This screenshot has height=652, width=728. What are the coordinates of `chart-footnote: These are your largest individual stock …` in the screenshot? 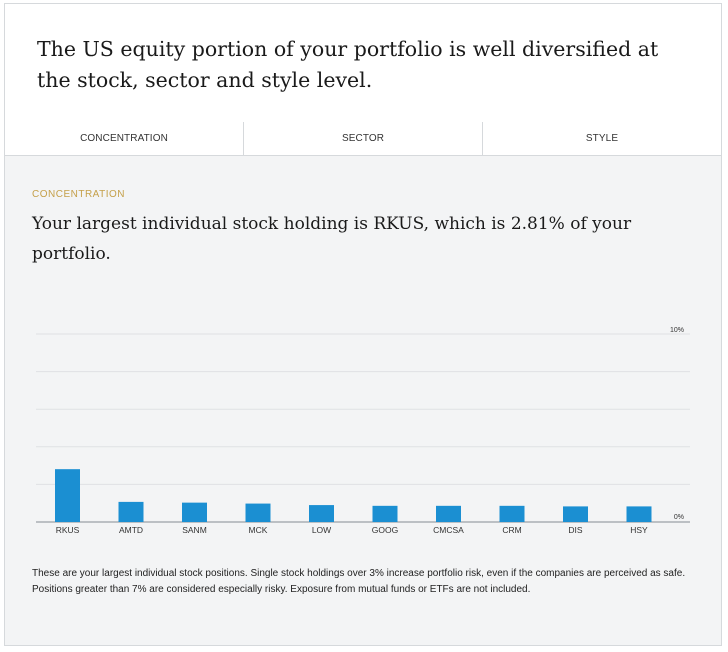 It's located at (359, 581).